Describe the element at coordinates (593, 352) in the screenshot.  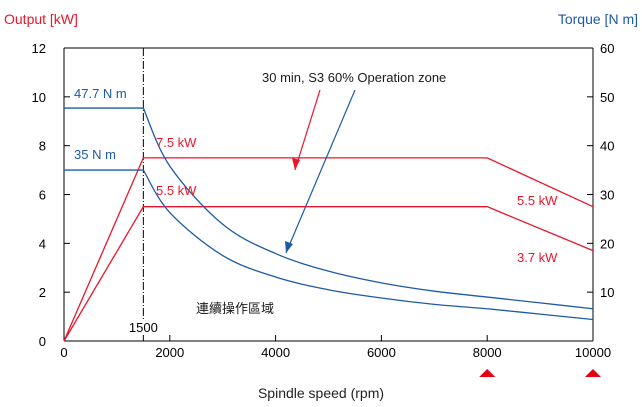
I see `x-tick-label: 10000` at that location.